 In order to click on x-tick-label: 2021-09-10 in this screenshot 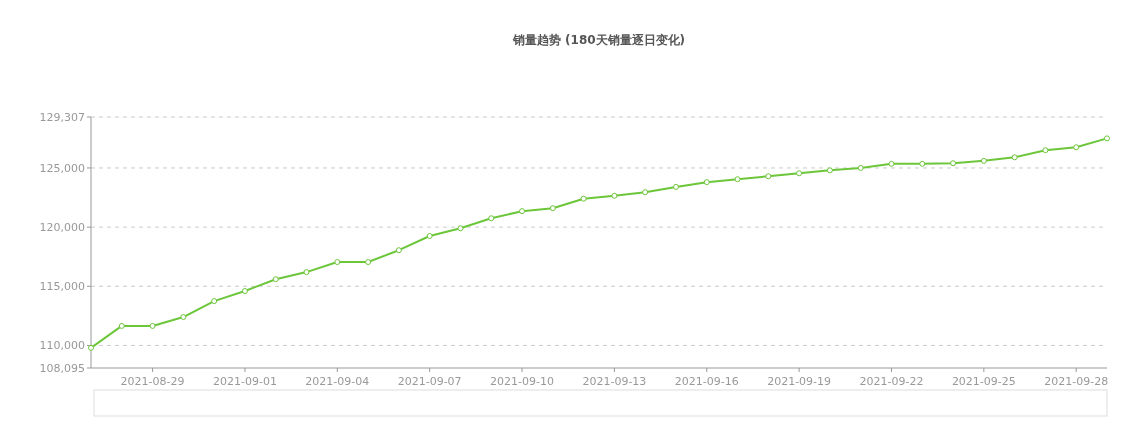, I will do `click(522, 381)`.